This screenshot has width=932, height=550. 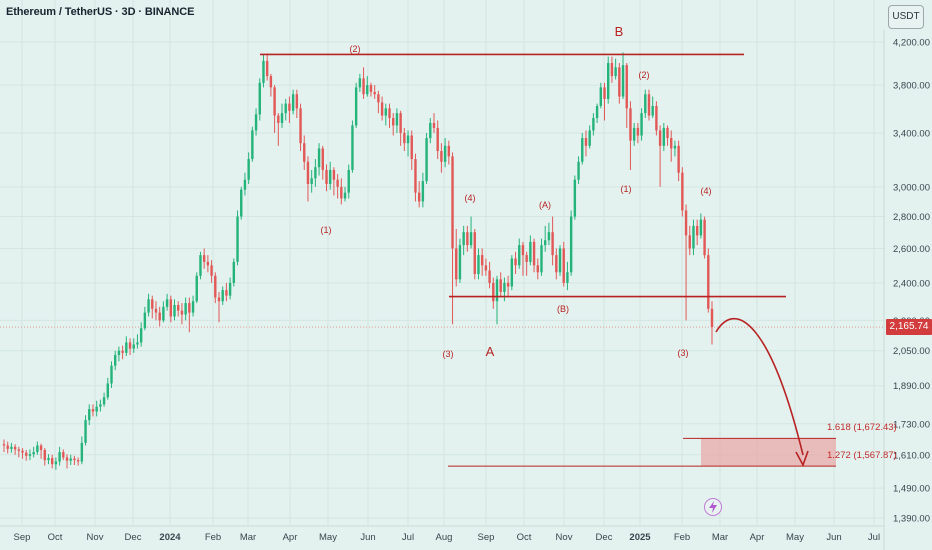 What do you see at coordinates (757, 537) in the screenshot?
I see `x-tick-label: Apr` at bounding box center [757, 537].